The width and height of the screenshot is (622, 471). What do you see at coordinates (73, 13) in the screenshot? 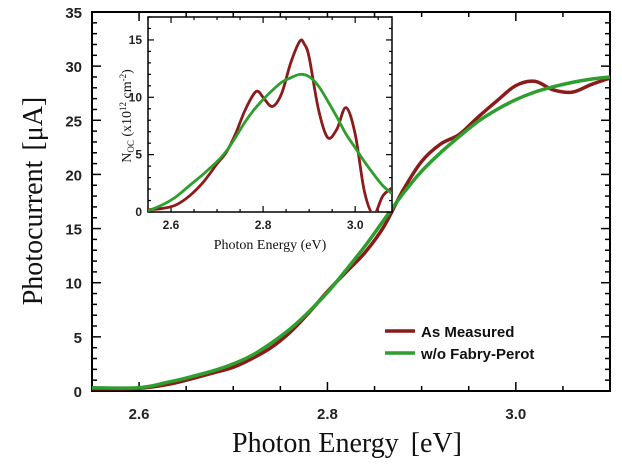
I see `main-y-tick-label: 35` at bounding box center [73, 13].